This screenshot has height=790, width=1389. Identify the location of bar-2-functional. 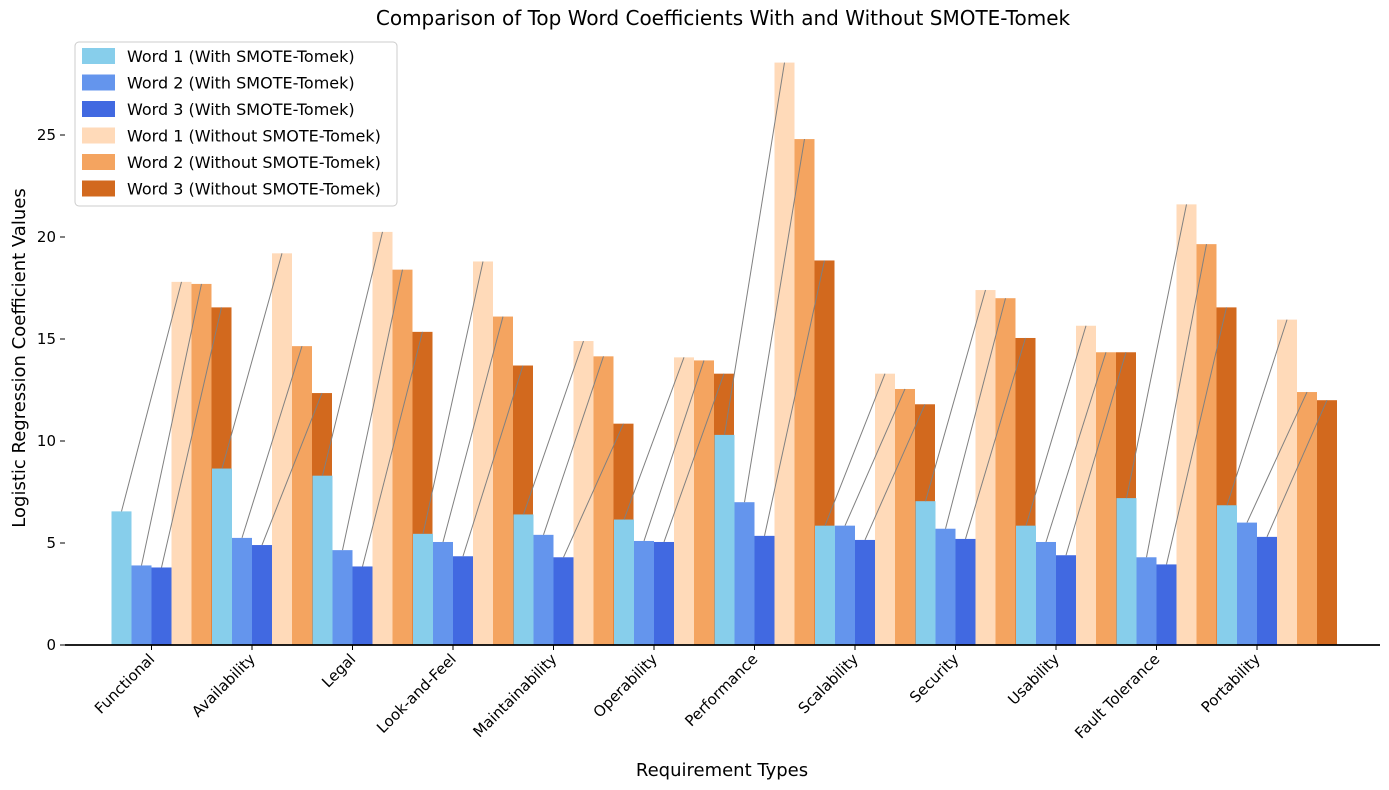
(141, 605).